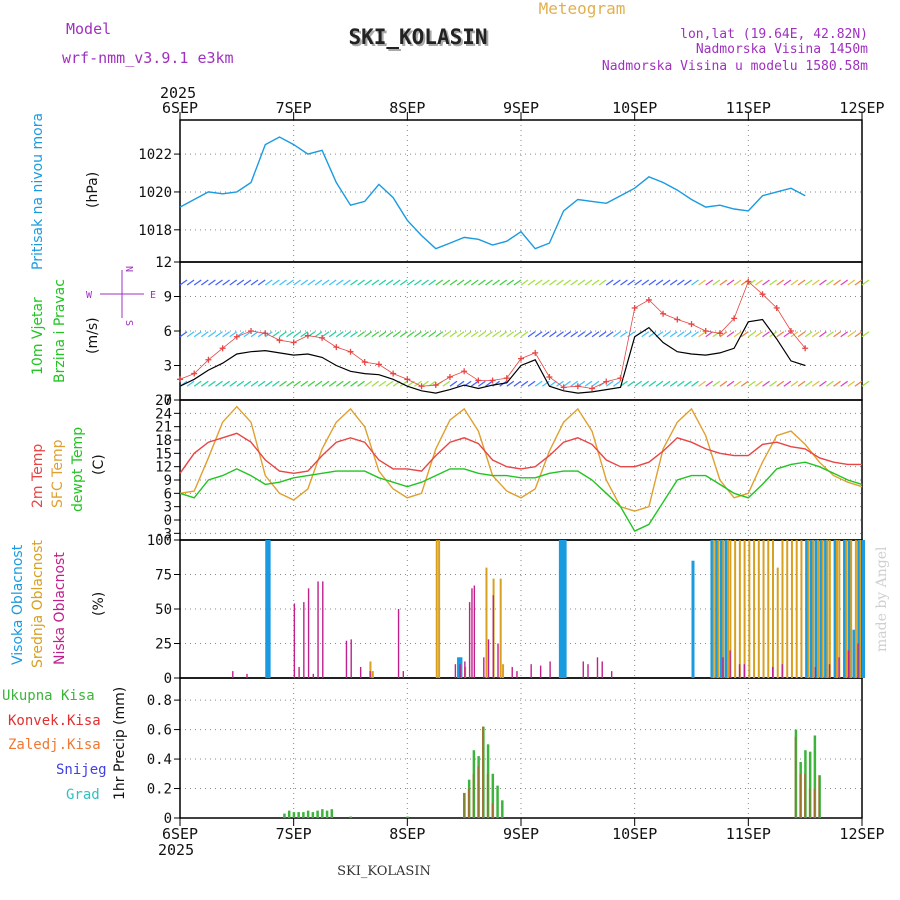 This screenshot has width=900, height=900. What do you see at coordinates (159, 760) in the screenshot?
I see `precip-ytick-label: 0.4` at bounding box center [159, 760].